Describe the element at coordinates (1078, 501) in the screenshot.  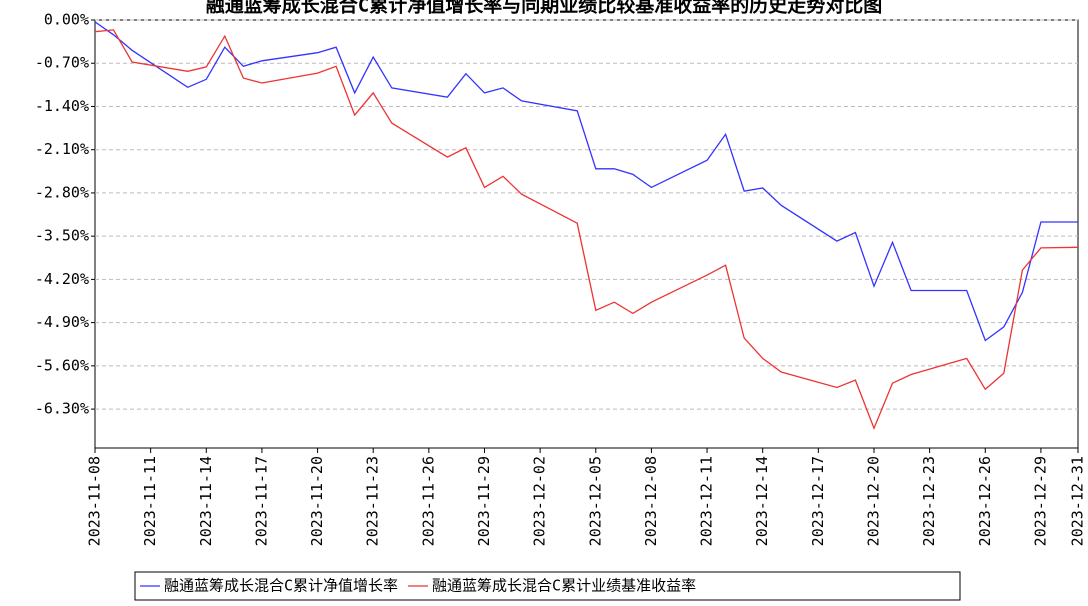
I see `x-tick-label: 2023-12-31` at that location.